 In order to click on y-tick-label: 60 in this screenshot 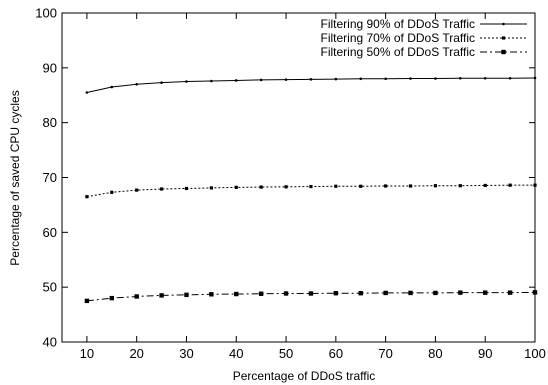, I will do `click(50, 232)`.